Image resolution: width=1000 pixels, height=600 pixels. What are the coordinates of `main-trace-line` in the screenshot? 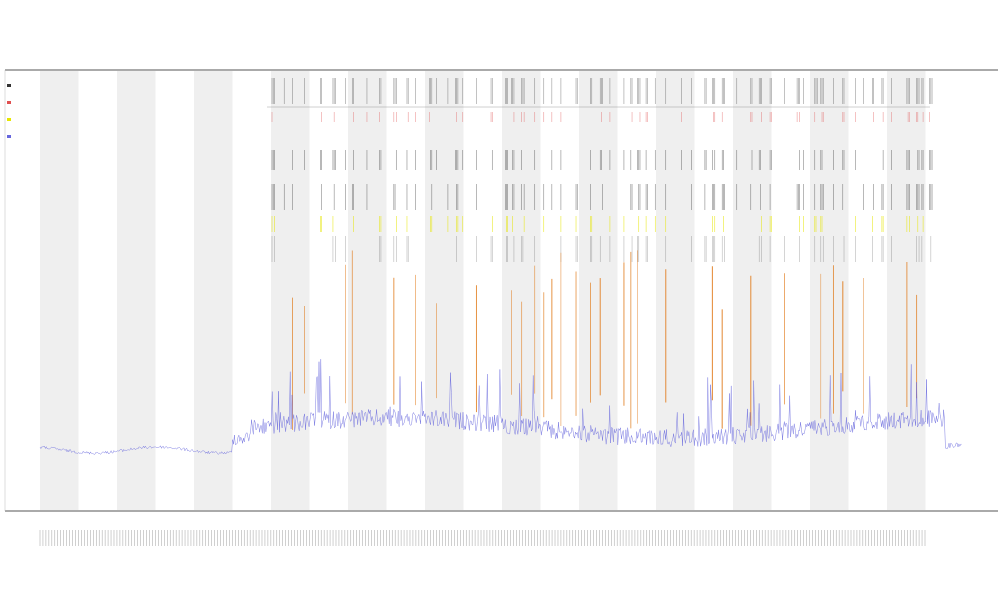 It's located at (500, 407).